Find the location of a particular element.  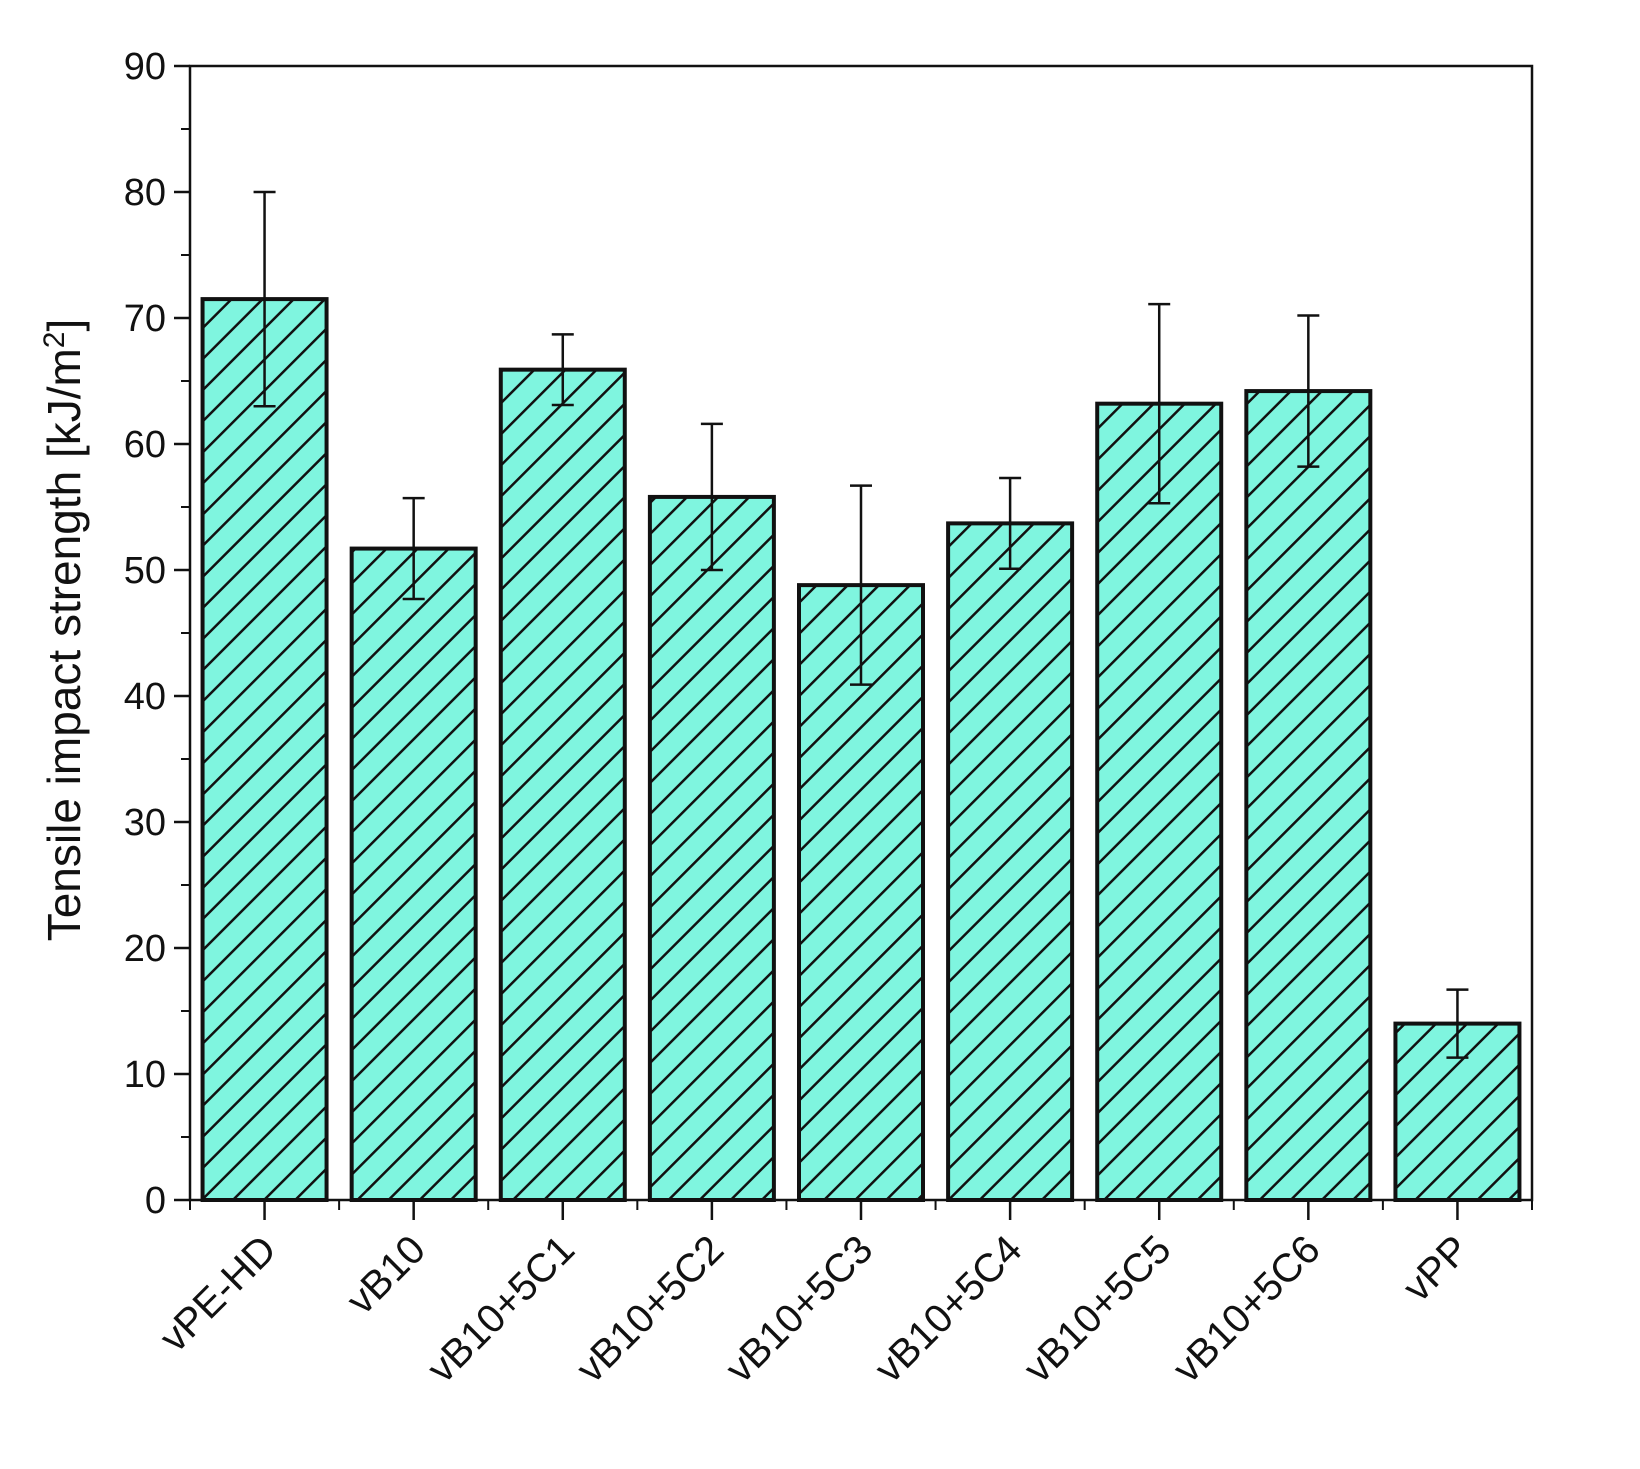

x-tick-label: vB10+5C4 is located at coordinates (948, 1309).